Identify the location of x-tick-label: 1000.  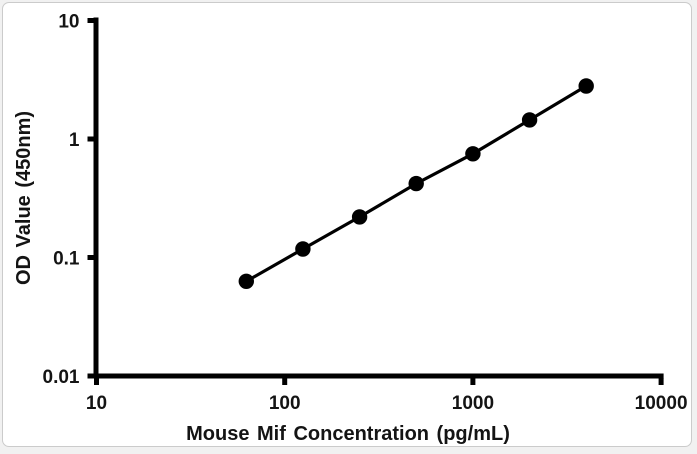
(473, 403).